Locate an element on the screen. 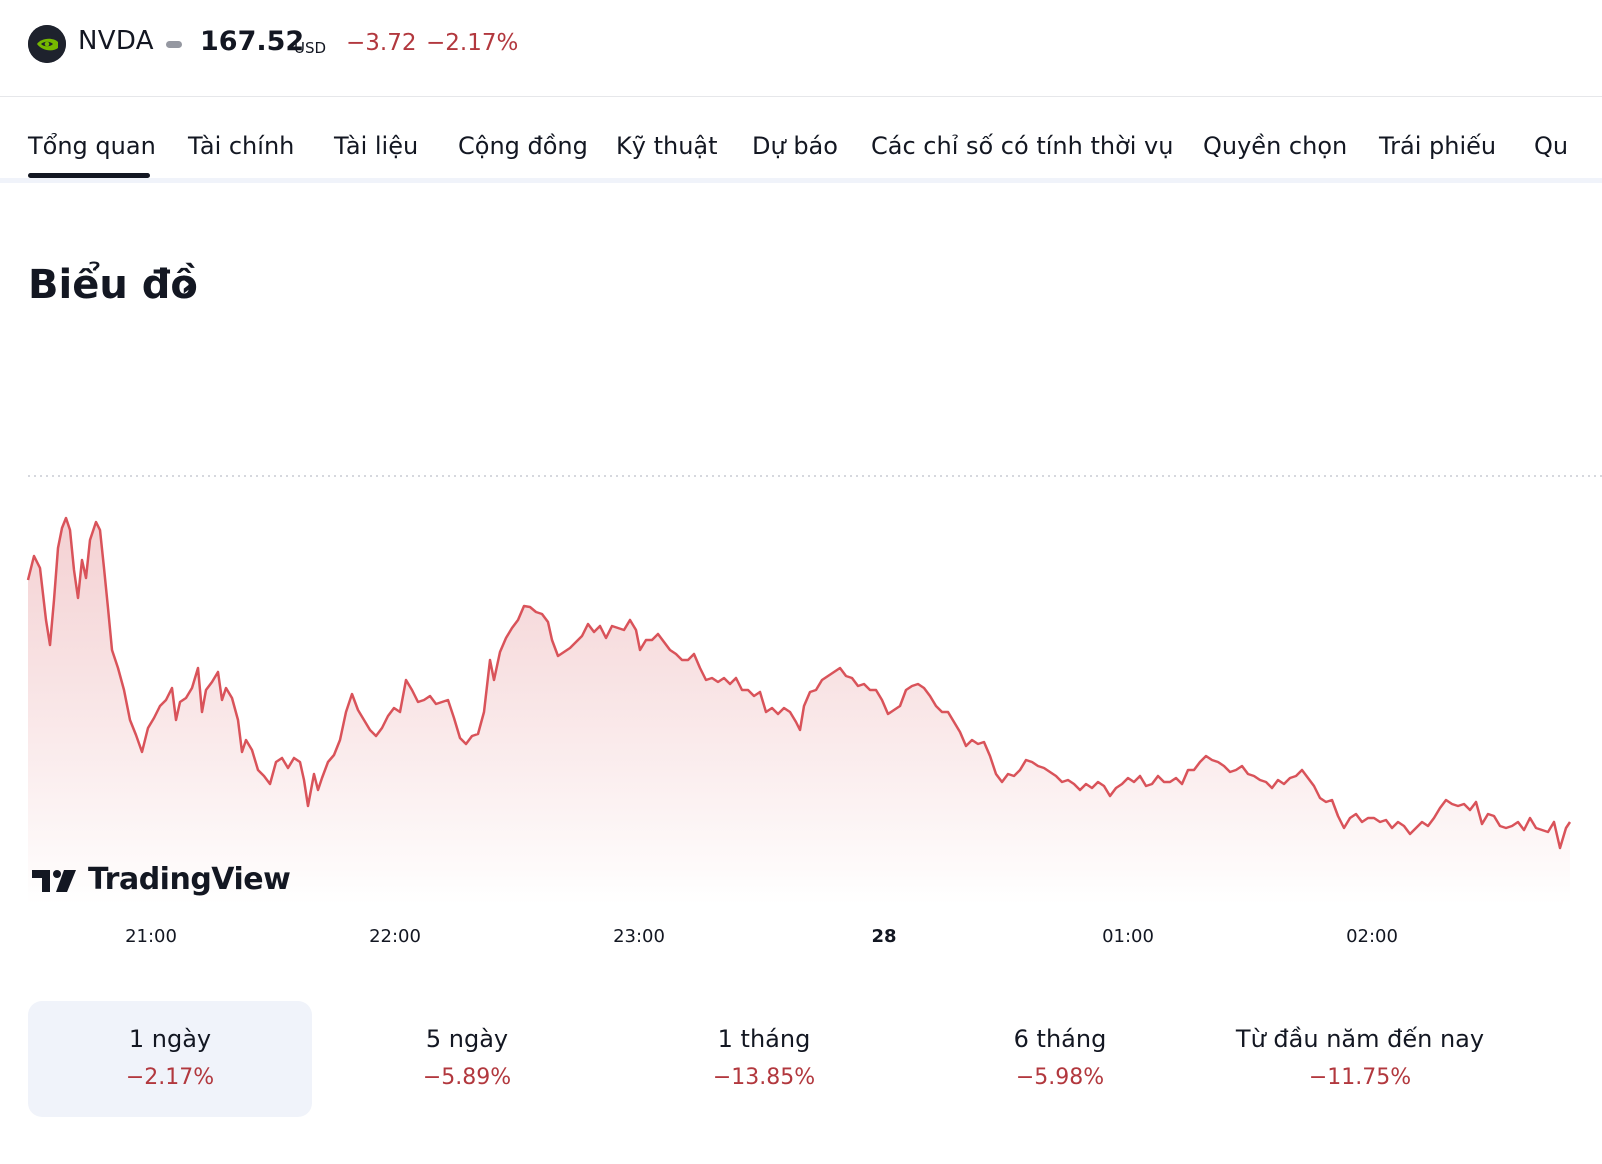 Image resolution: width=1602 pixels, height=1164 pixels. period-change: −5.89% is located at coordinates (467, 1077).